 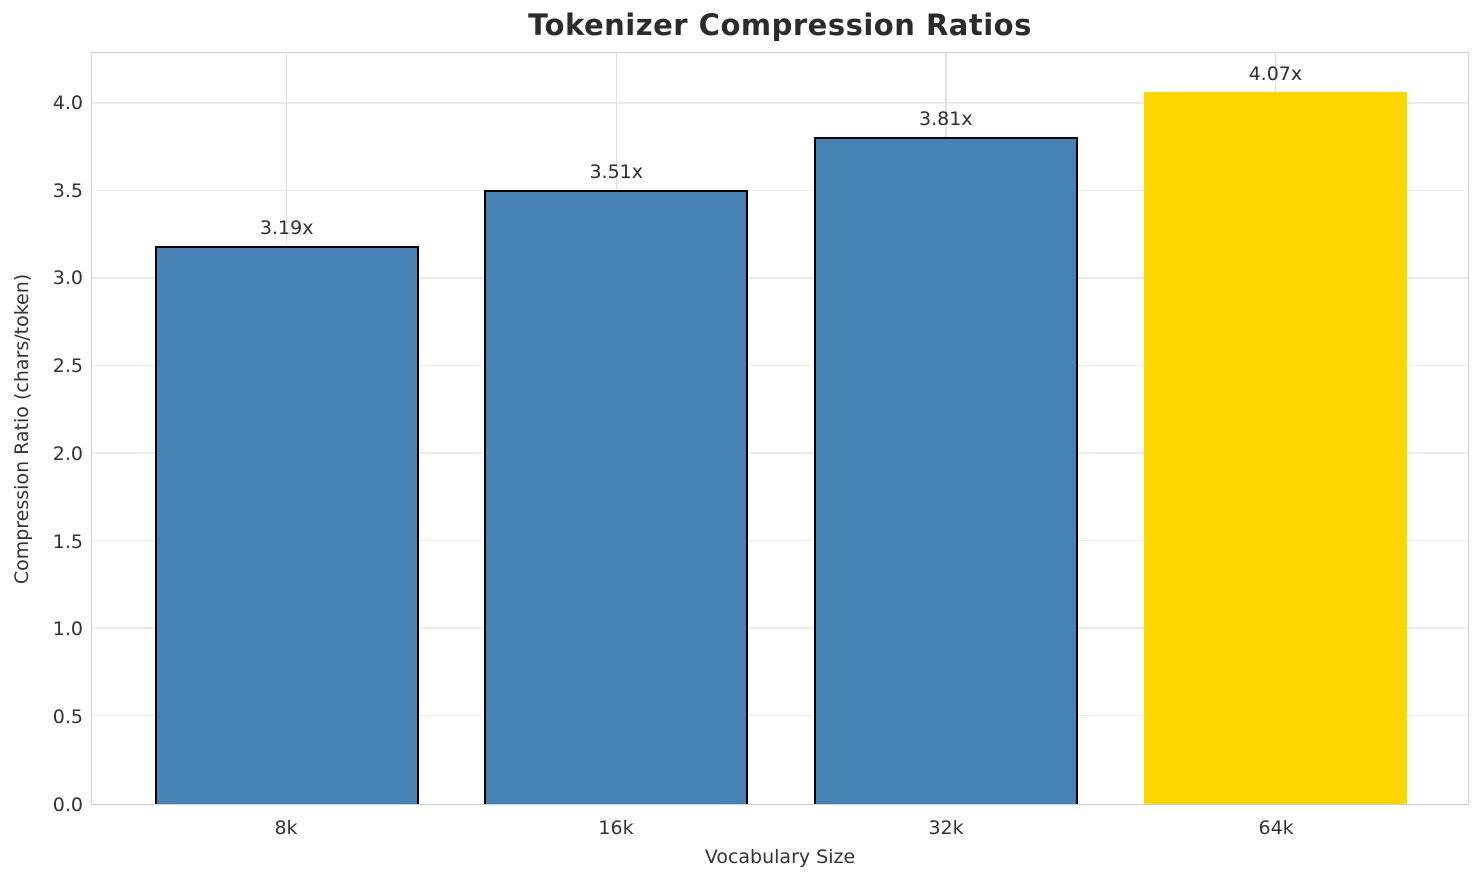 What do you see at coordinates (67, 805) in the screenshot?
I see `y-tick-label: 0.0` at bounding box center [67, 805].